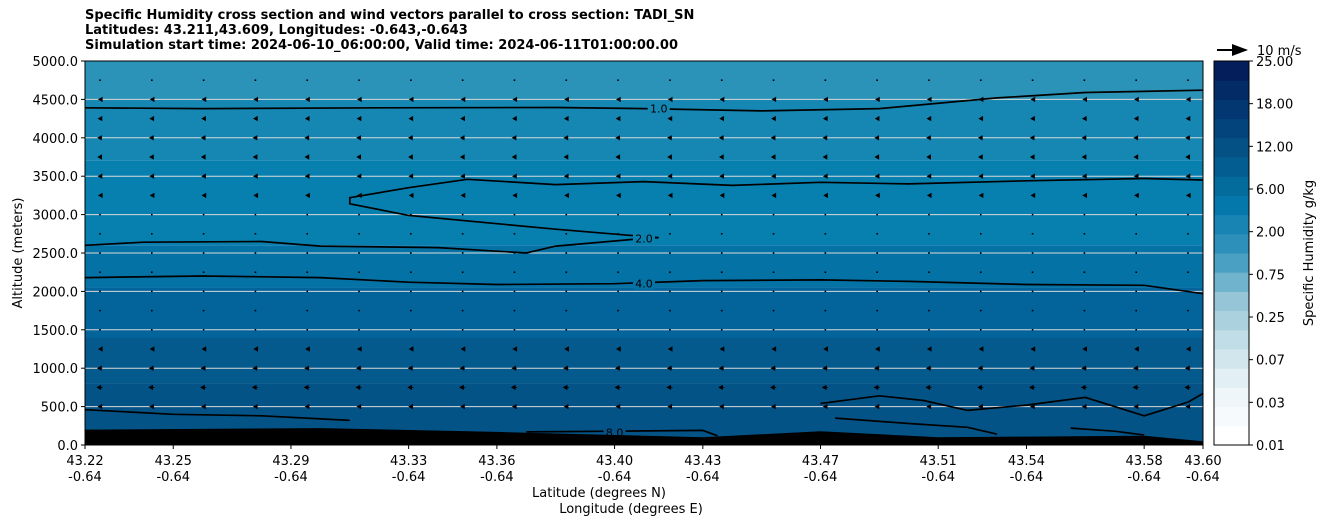 Image resolution: width=1326 pixels, height=526 pixels. I want to click on y-tick-label: 4000.0, so click(56, 139).